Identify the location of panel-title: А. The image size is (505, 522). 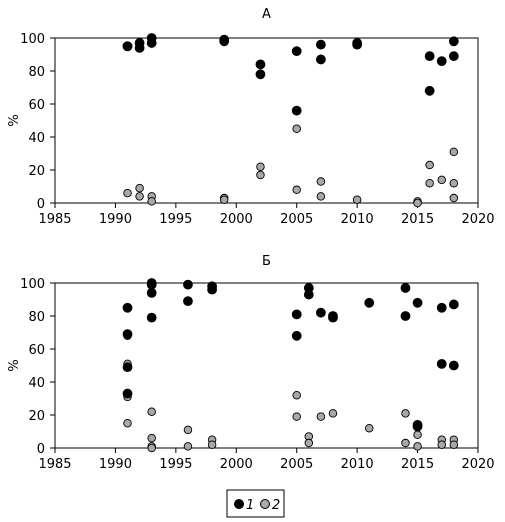
(266, 14).